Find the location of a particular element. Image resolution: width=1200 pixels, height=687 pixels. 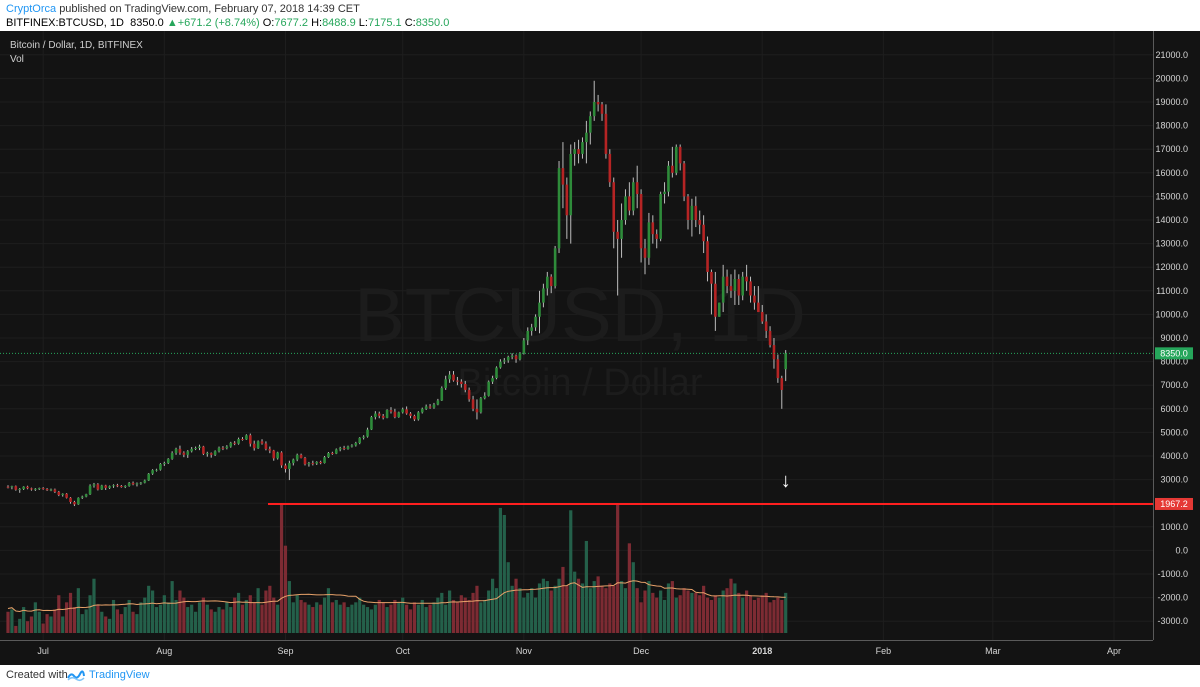

price-axis-tick: 12000.0 is located at coordinates (1171, 267).